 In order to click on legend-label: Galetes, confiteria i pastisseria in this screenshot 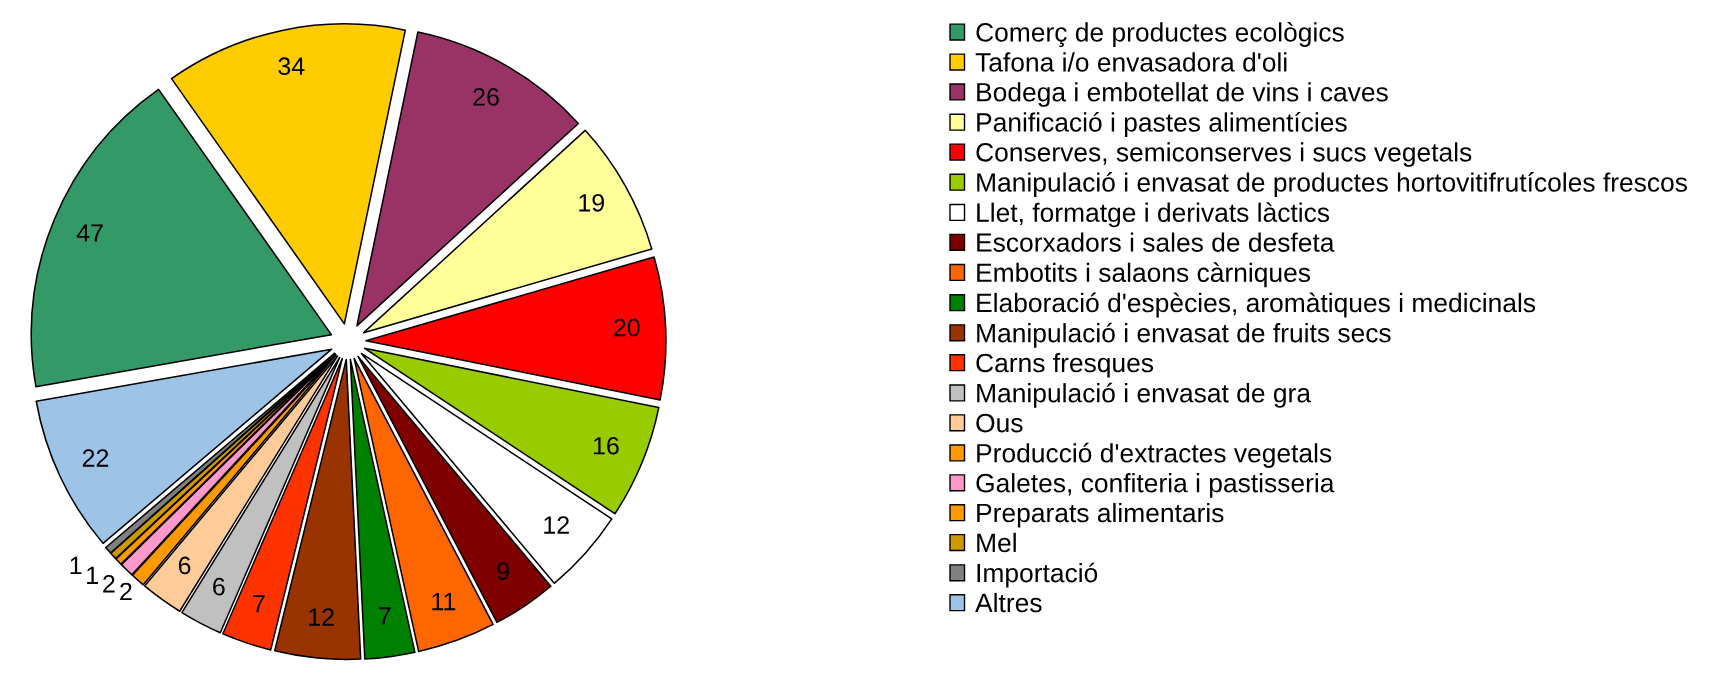, I will do `click(1155, 485)`.